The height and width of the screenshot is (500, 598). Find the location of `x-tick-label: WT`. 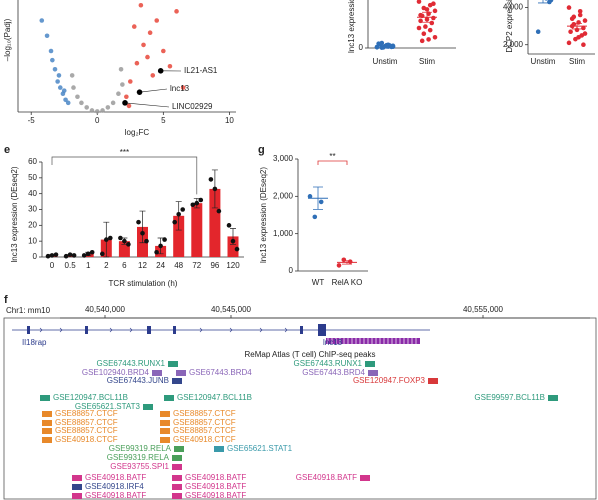

x-tick-label: WT is located at coordinates (318, 282).